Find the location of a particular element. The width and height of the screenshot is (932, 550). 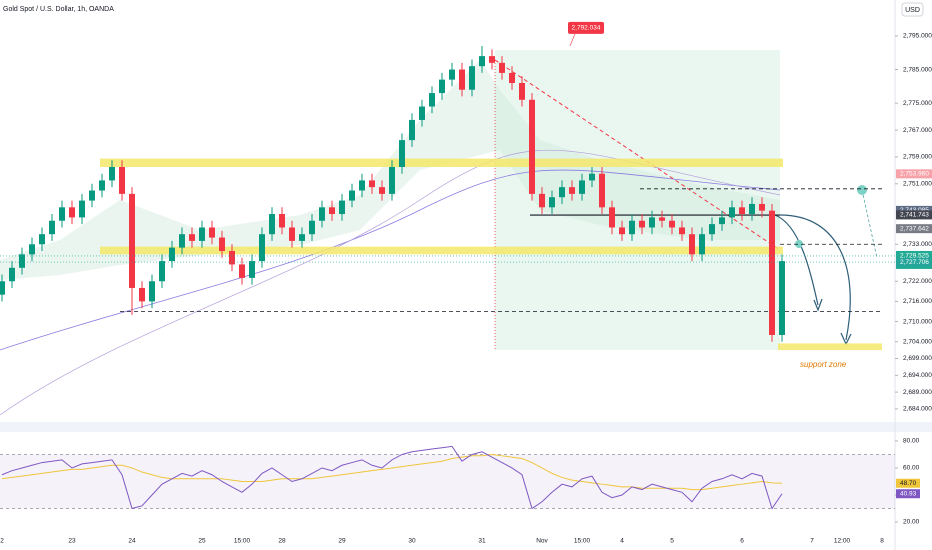

currency-button is located at coordinates (912, 9).